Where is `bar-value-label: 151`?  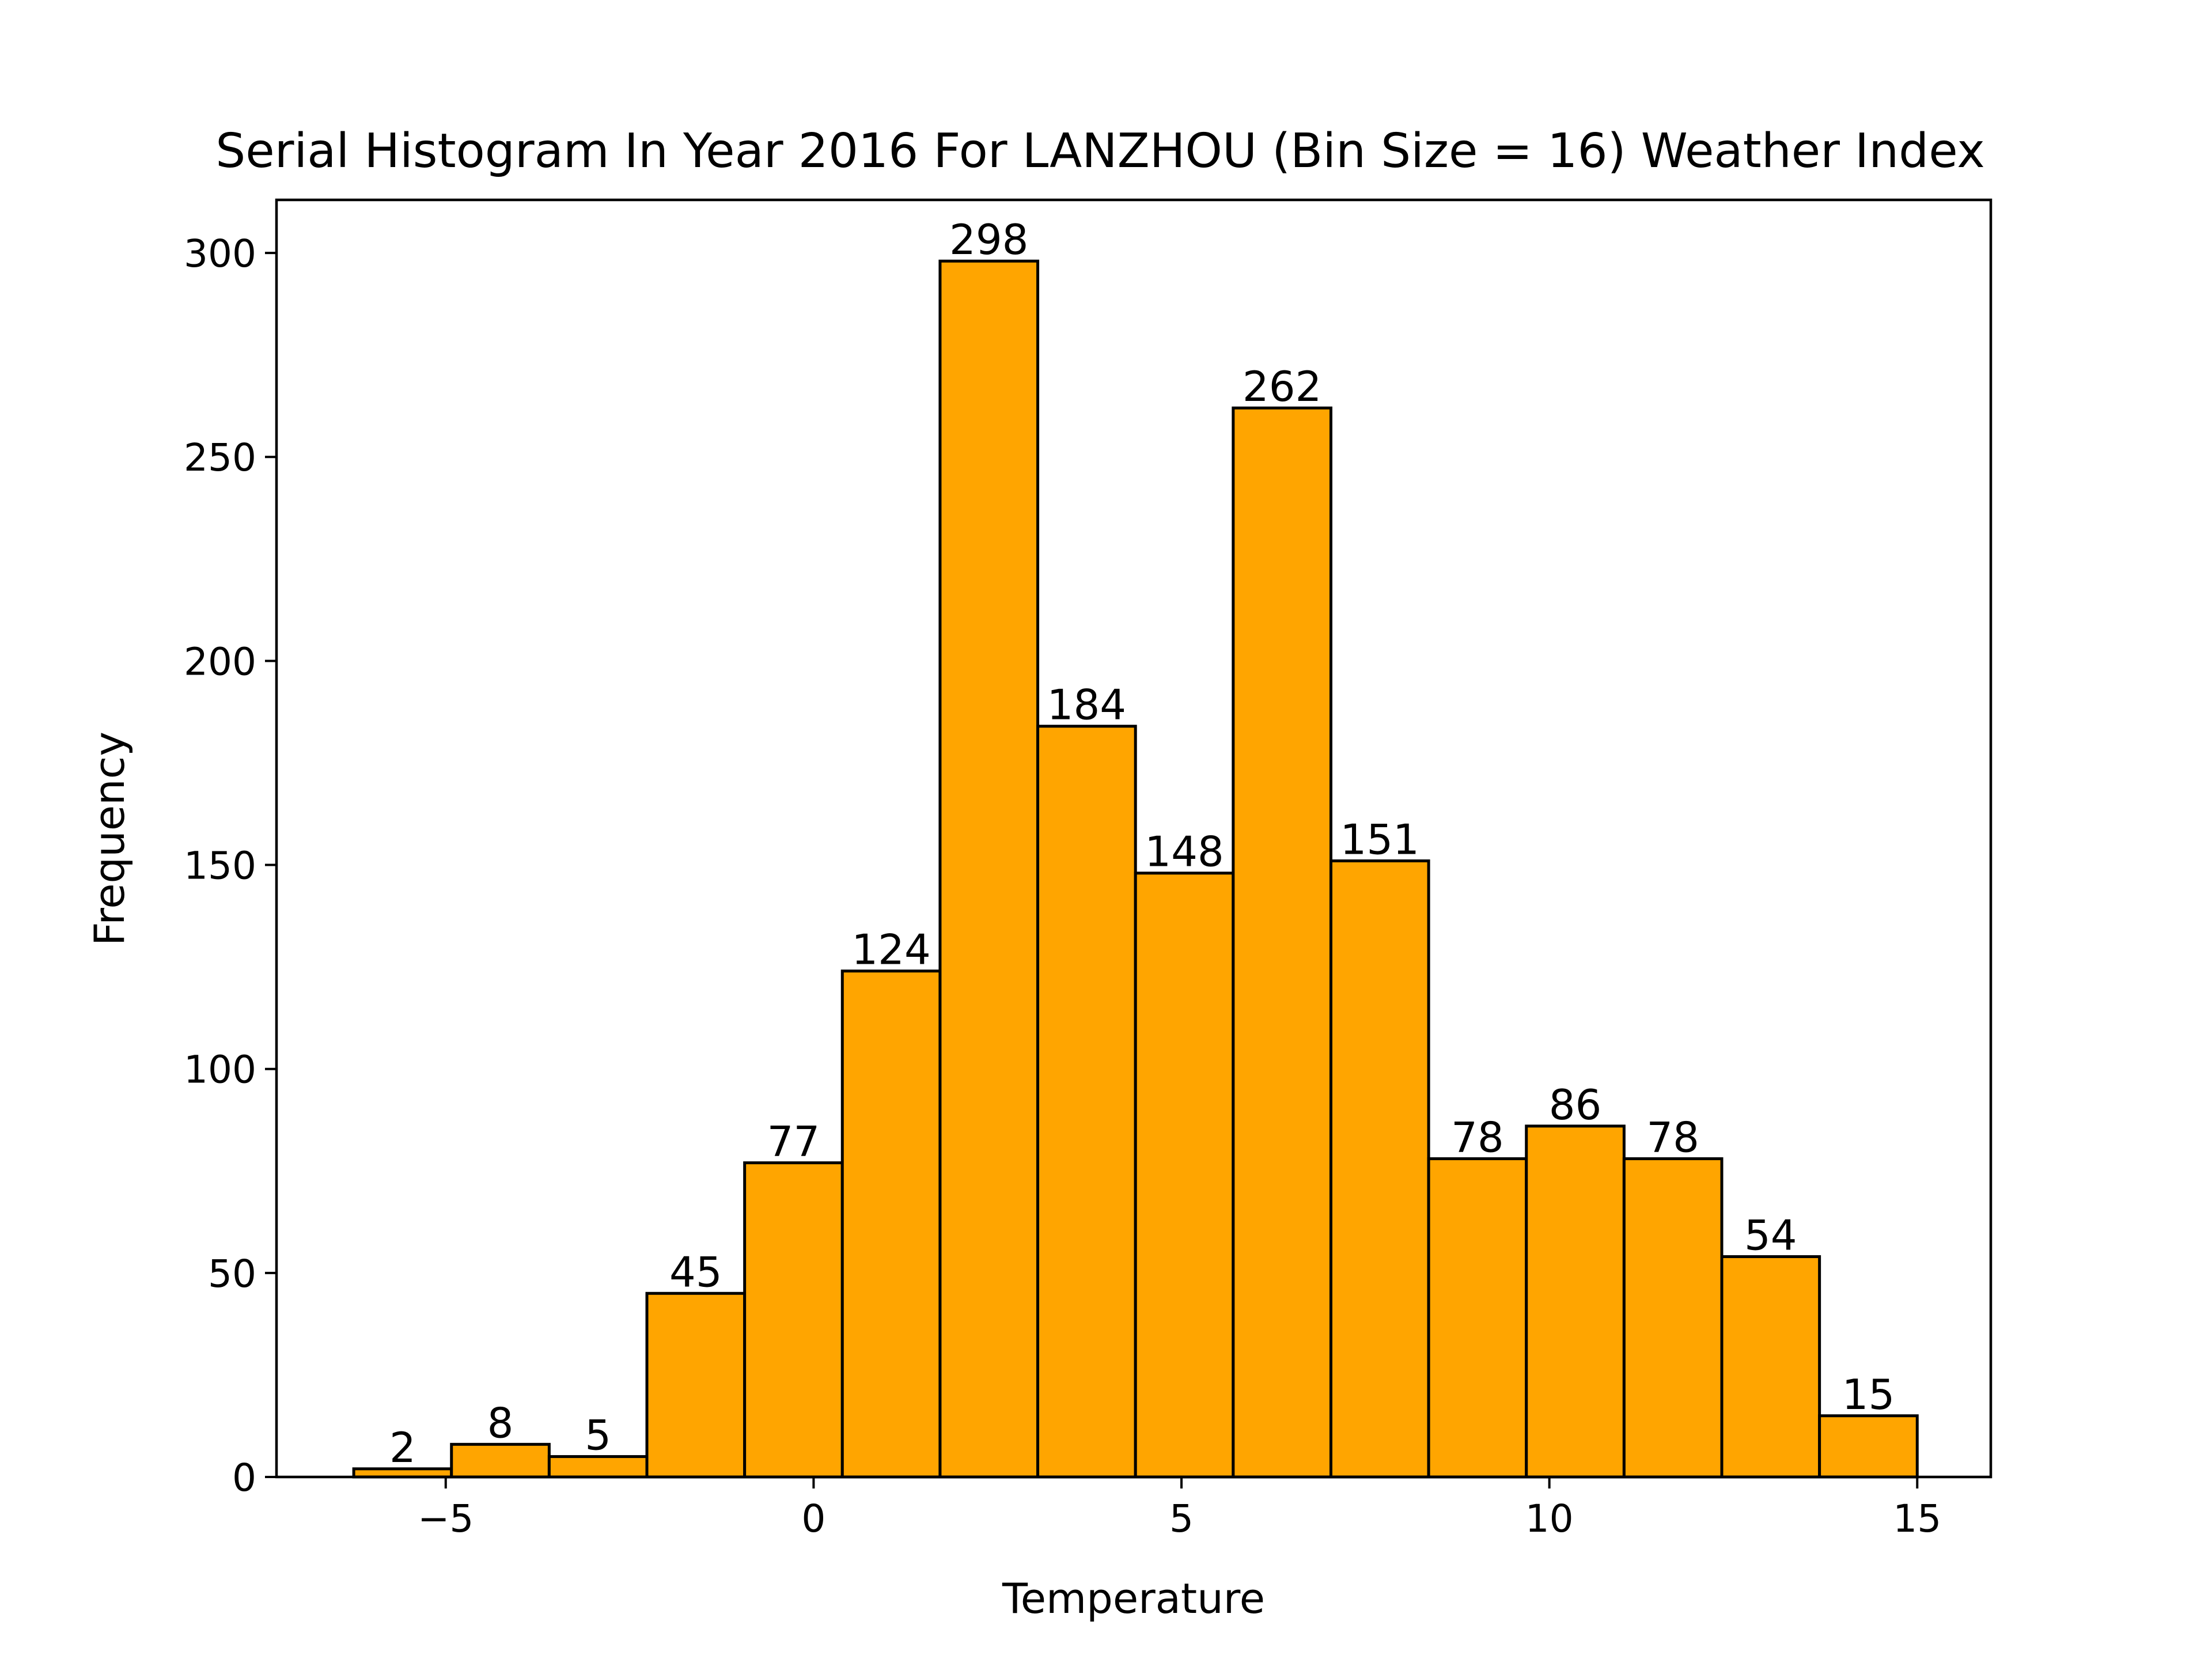 bar-value-label: 151 is located at coordinates (1379, 839).